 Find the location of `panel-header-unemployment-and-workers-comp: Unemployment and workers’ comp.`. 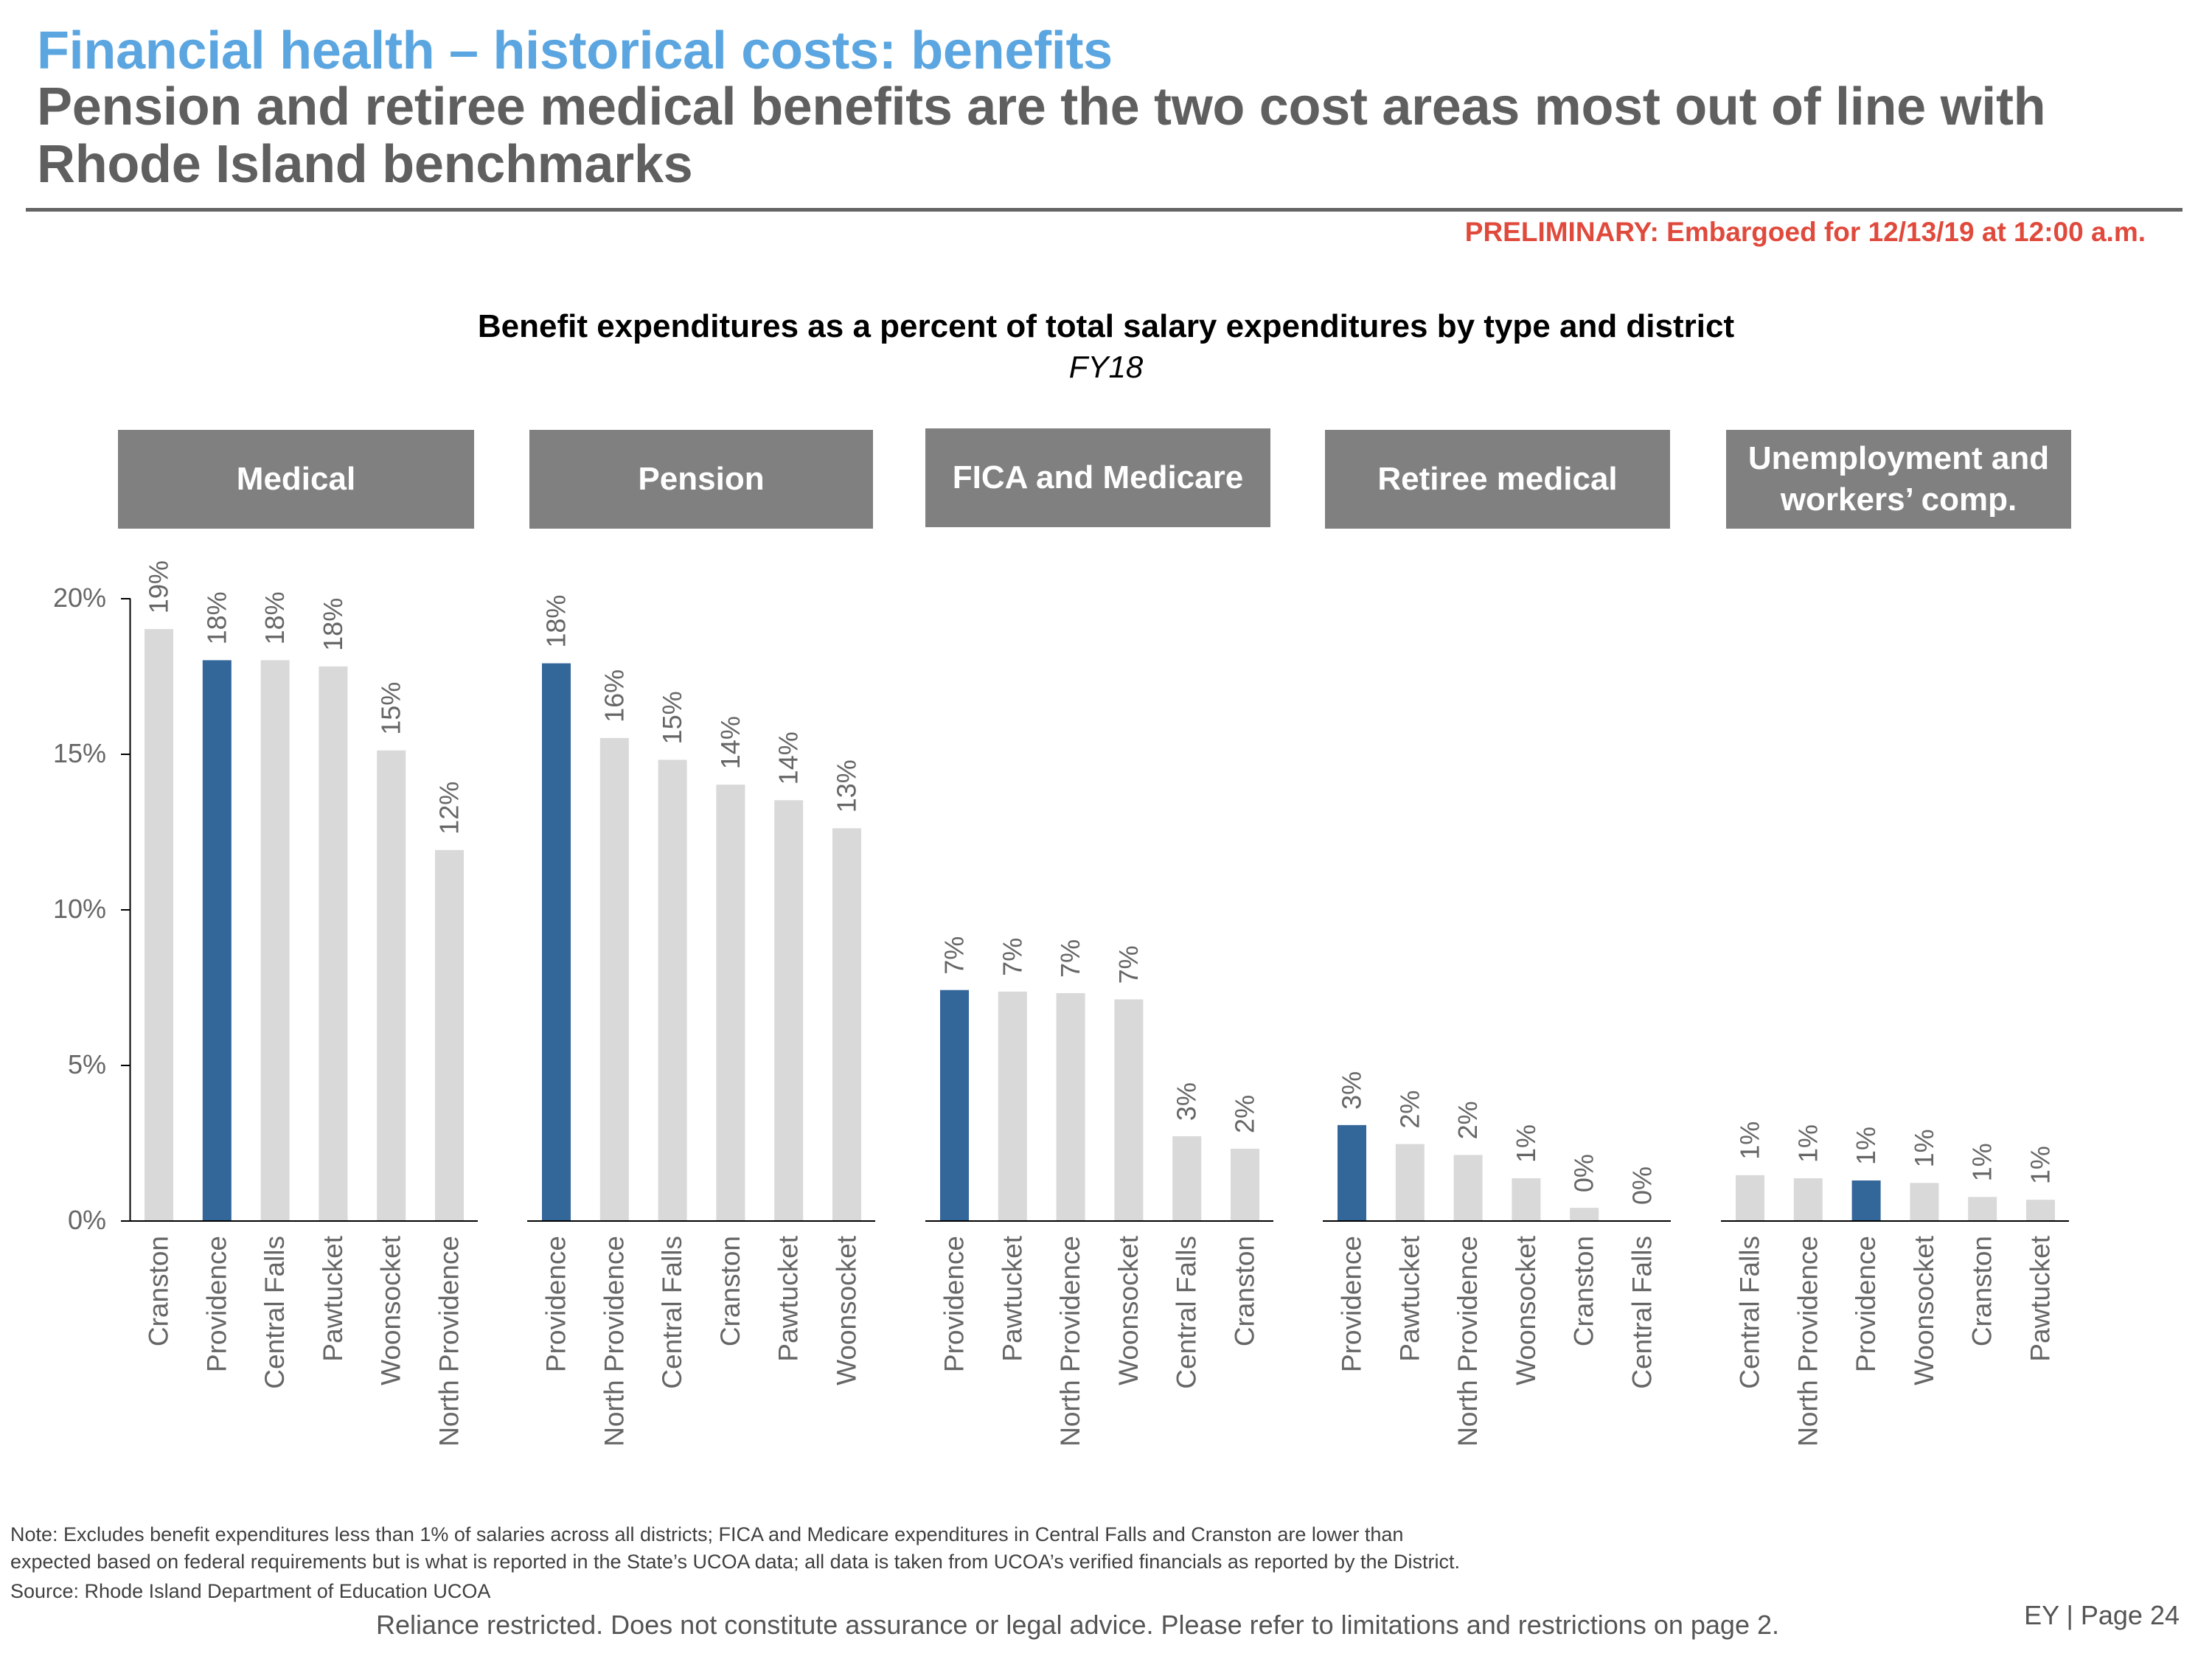

panel-header-unemployment-and-workers-comp: Unemployment and workers’ comp. is located at coordinates (1898, 479).